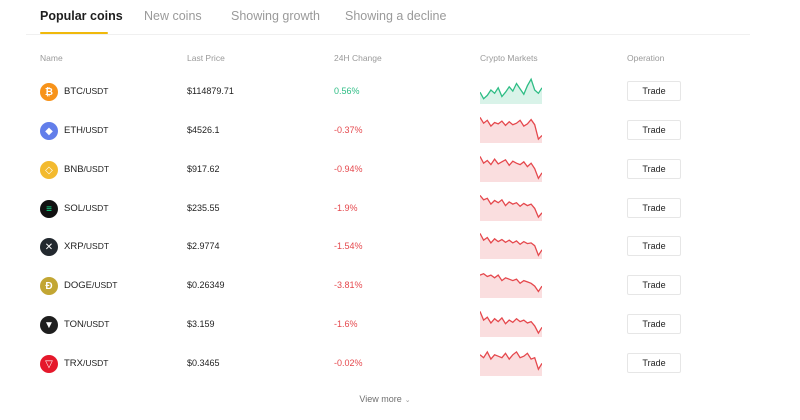 This screenshot has width=800, height=420. I want to click on pair-label: BNB/USDT, so click(86, 169).